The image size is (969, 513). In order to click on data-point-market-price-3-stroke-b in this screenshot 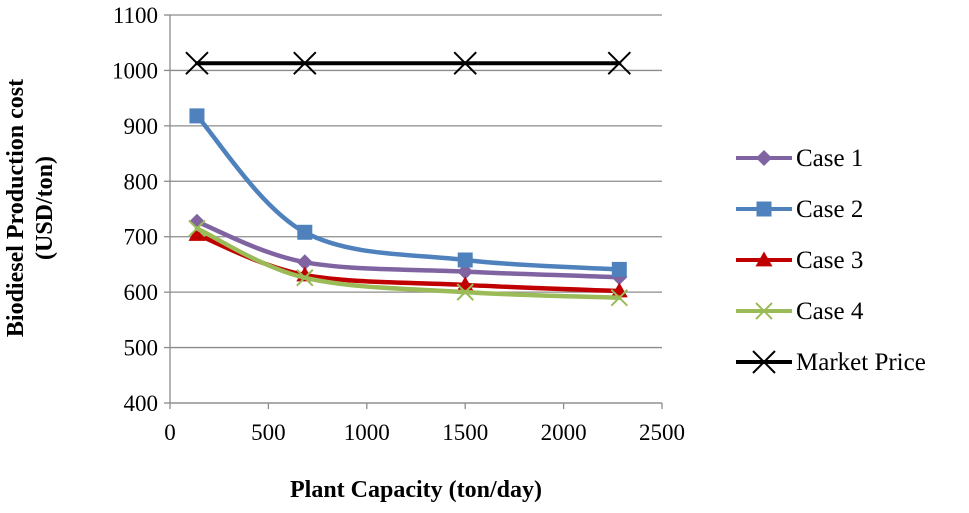, I will do `click(619, 63)`.